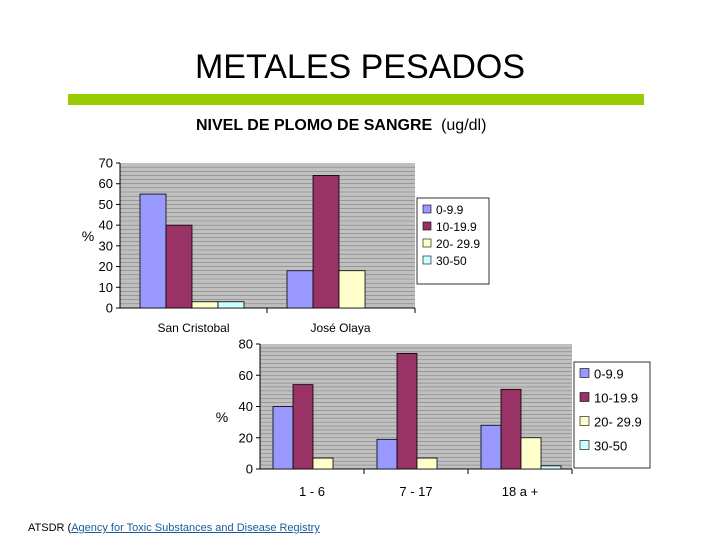 This screenshot has height=540, width=720. Describe the element at coordinates (314, 125) in the screenshot. I see `subtitle-bold-text: NIVEL DE PLOMO DE SANGRE` at that location.